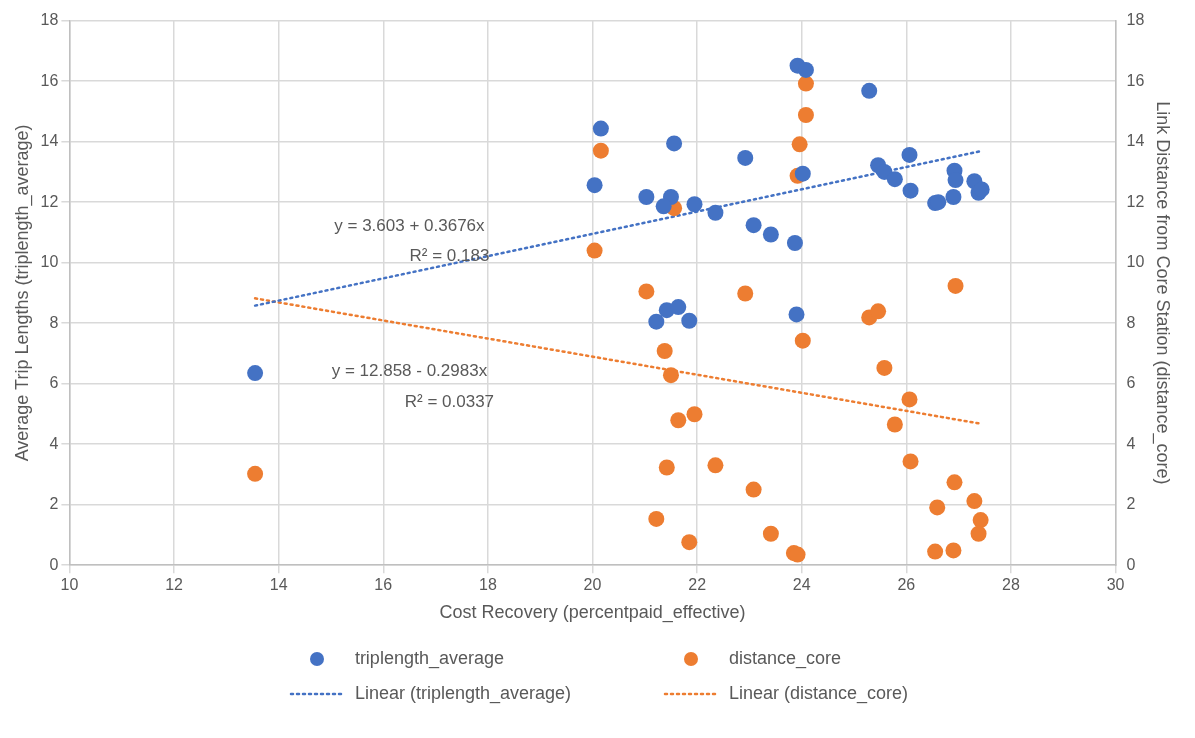 This screenshot has width=1195, height=738. What do you see at coordinates (1135, 201) in the screenshot?
I see `y2-tick-label: 12` at bounding box center [1135, 201].